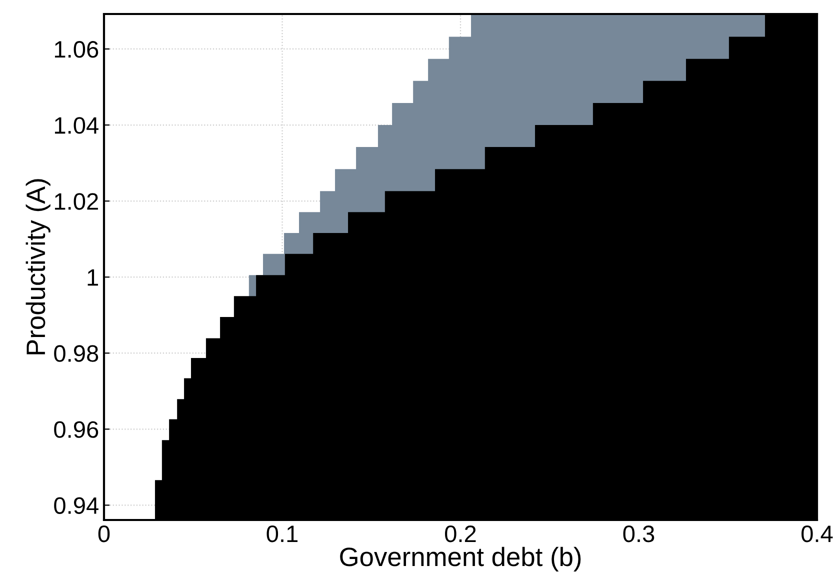 This screenshot has height=580, width=836. Describe the element at coordinates (638, 533) in the screenshot. I see `x-tick-label: 0.3` at that location.